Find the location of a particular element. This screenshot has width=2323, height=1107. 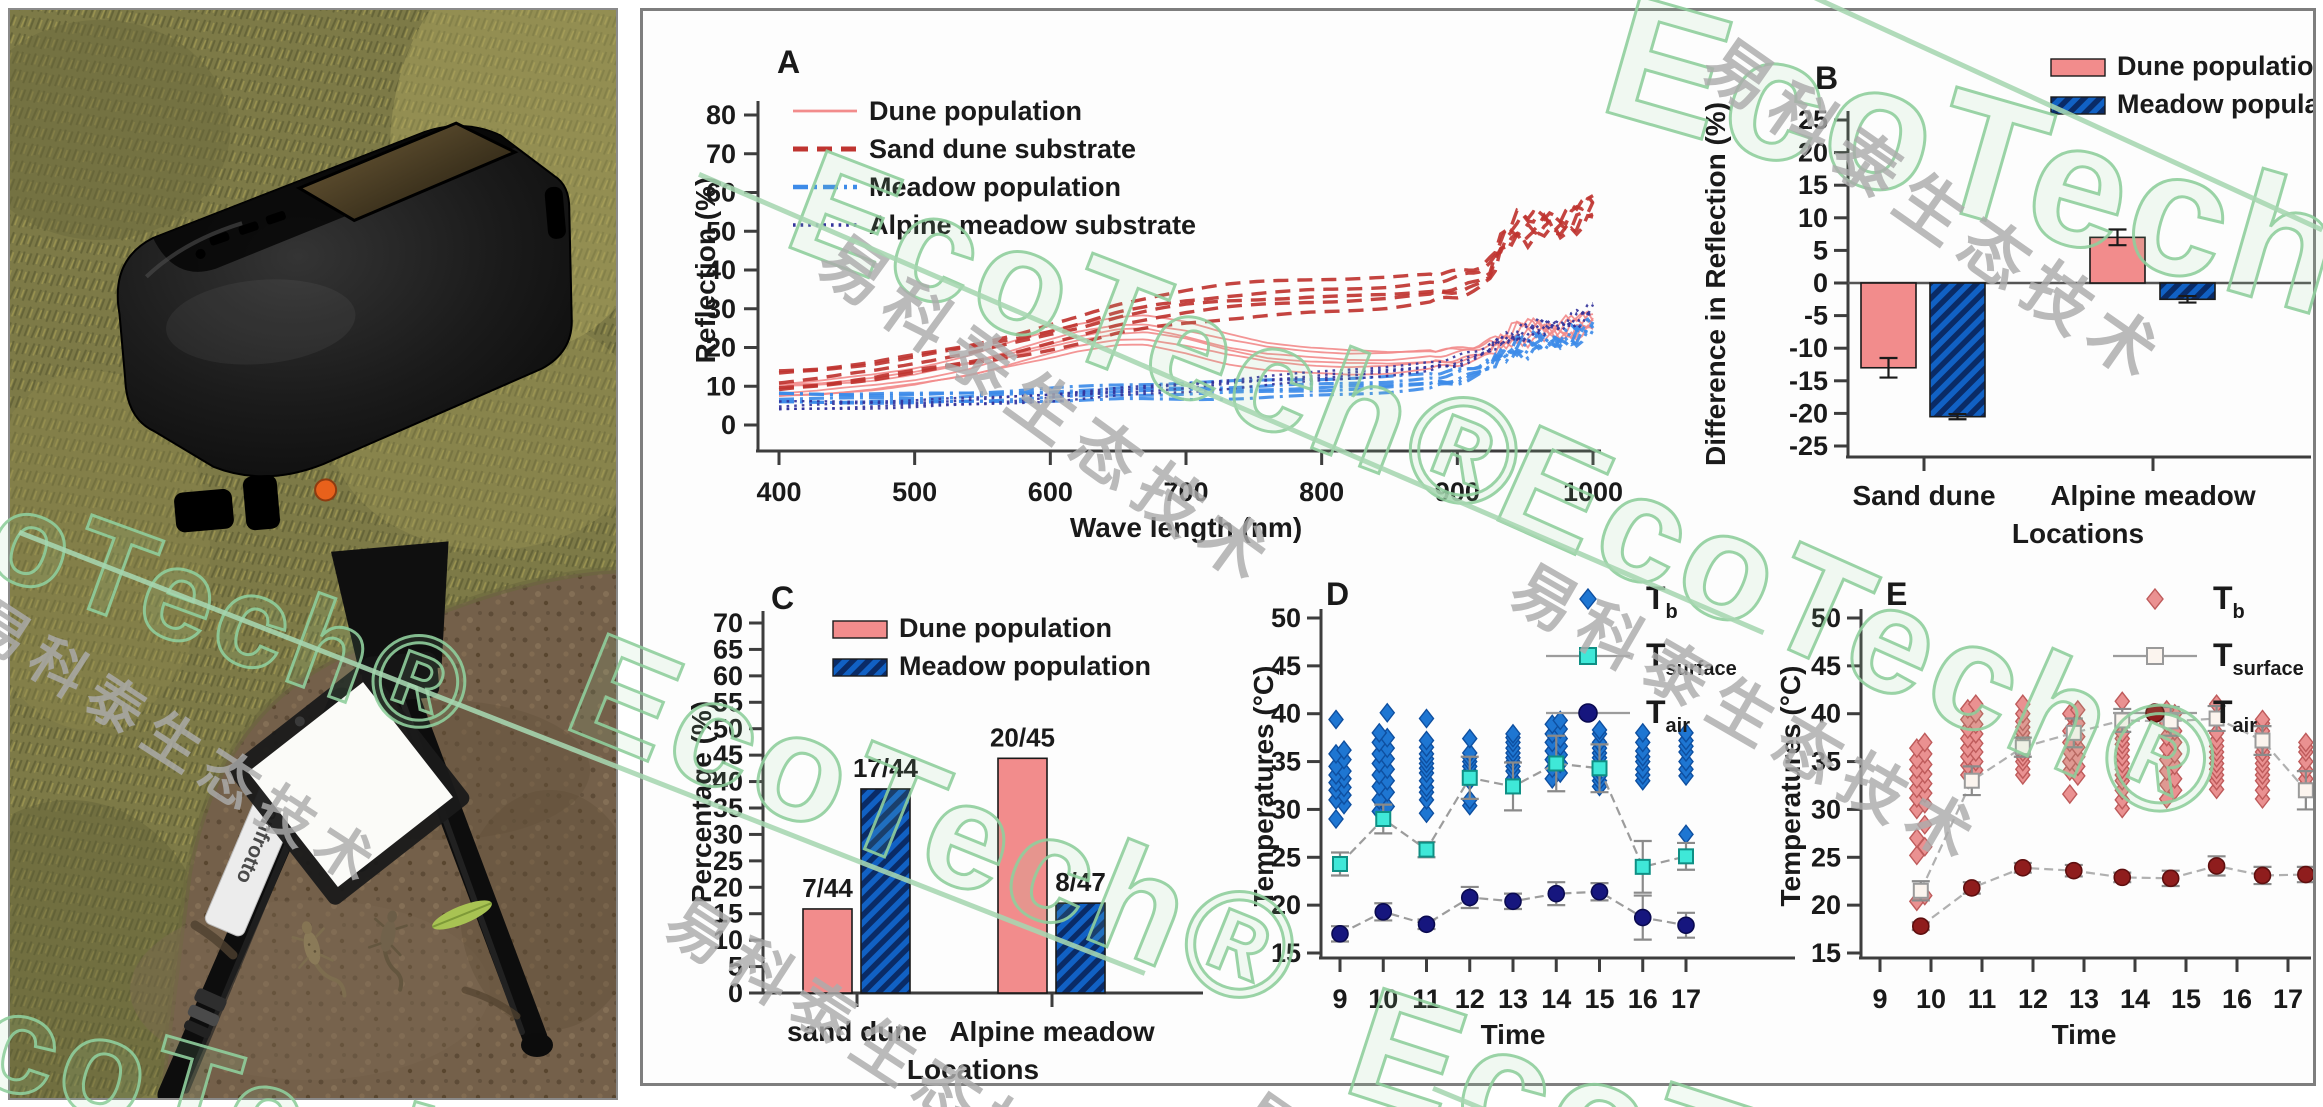

svg-text: -20 is located at coordinates (1808, 413).